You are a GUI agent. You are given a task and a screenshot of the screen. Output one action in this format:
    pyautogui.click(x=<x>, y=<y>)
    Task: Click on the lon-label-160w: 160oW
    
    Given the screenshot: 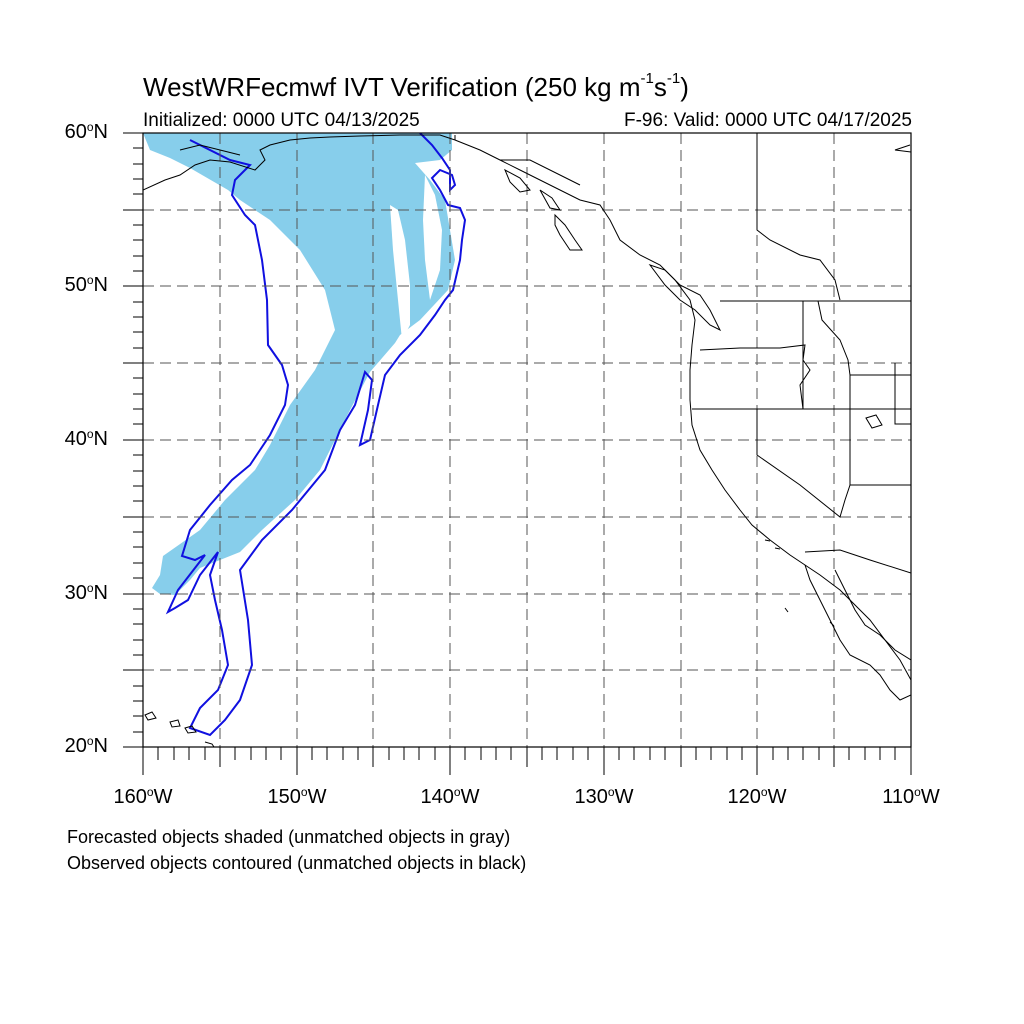 What is the action you would take?
    pyautogui.click(x=143, y=796)
    